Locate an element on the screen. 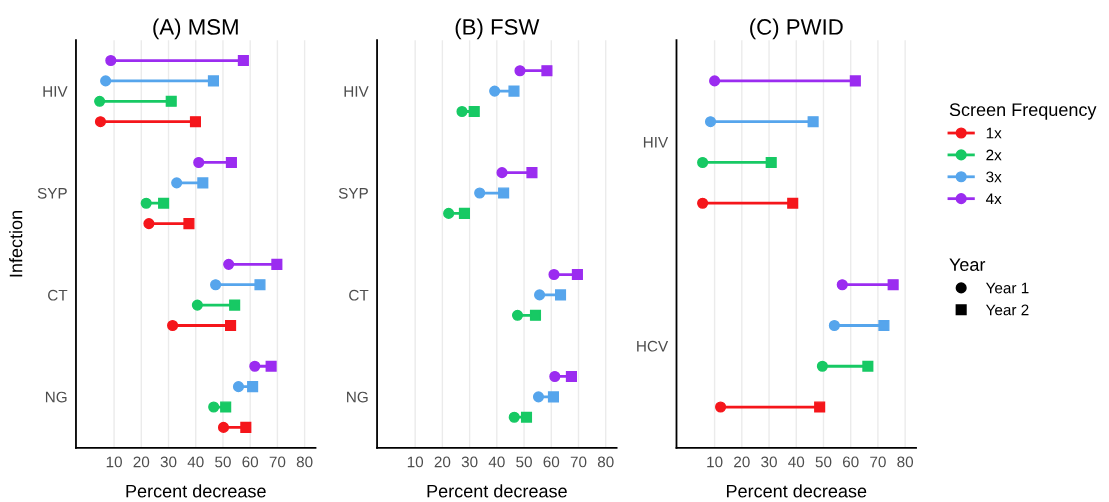 This screenshot has height=502, width=1109. legend-label: 1x is located at coordinates (994, 133).